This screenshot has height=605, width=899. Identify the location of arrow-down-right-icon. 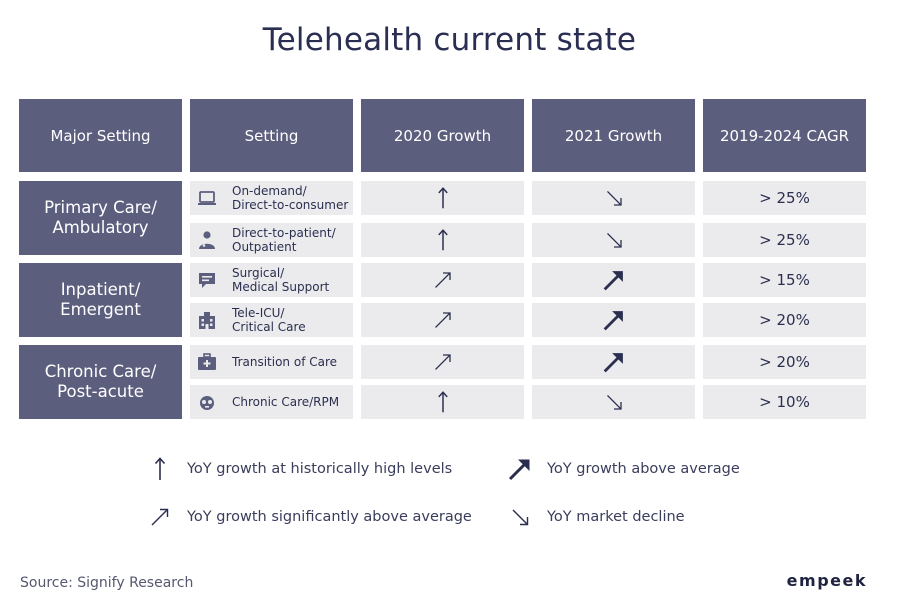
(520, 517).